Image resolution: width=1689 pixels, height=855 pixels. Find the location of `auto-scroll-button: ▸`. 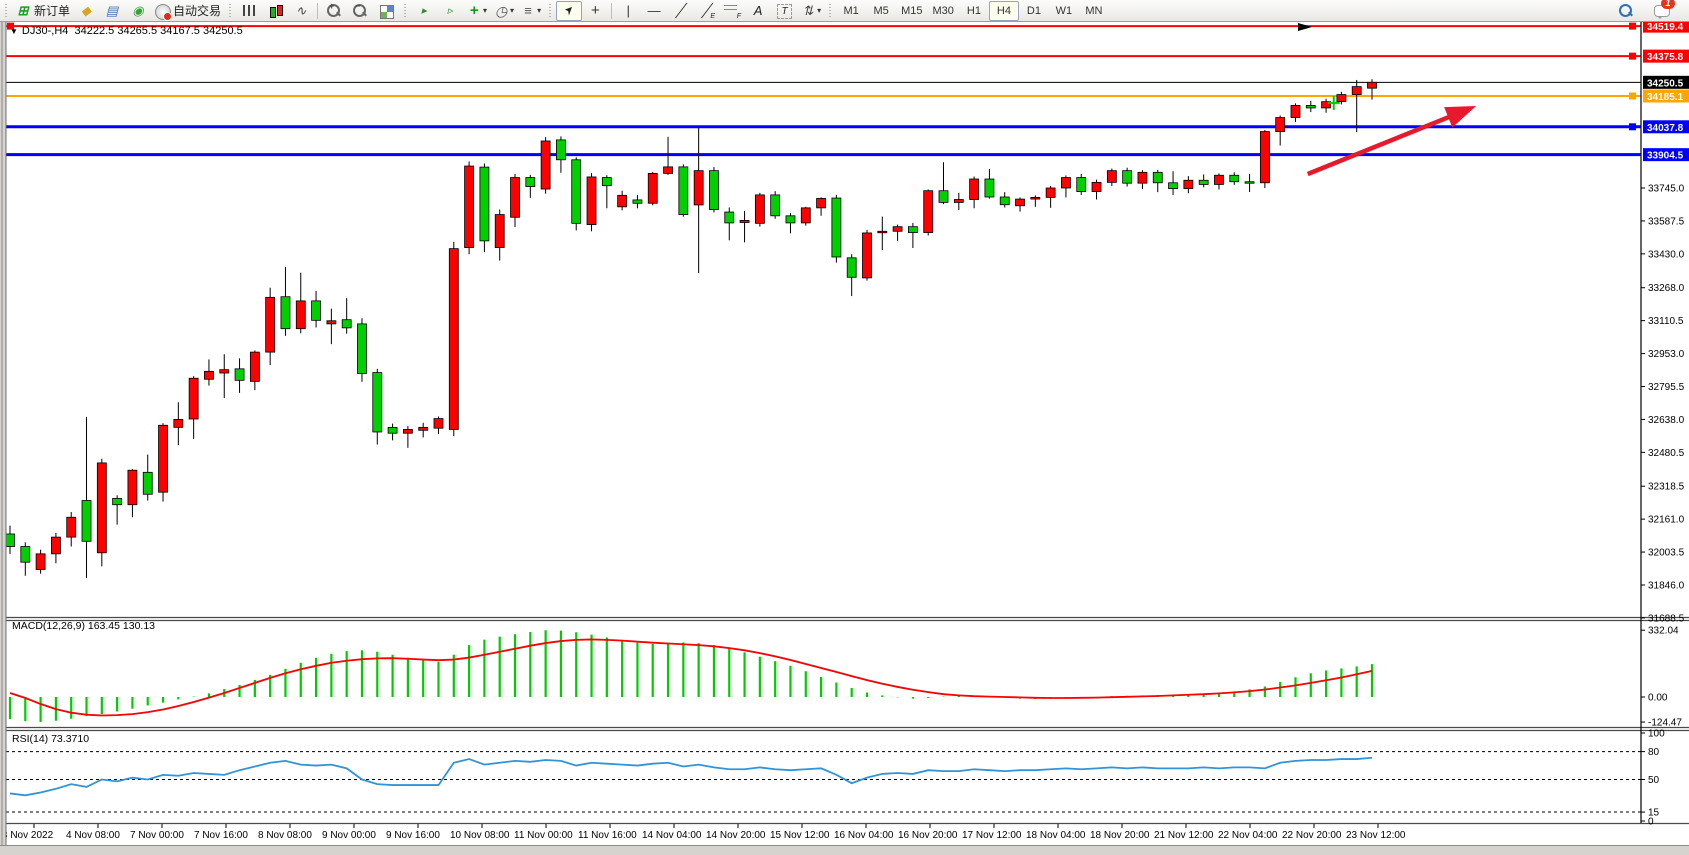

auto-scroll-button: ▸ is located at coordinates (424, 11).